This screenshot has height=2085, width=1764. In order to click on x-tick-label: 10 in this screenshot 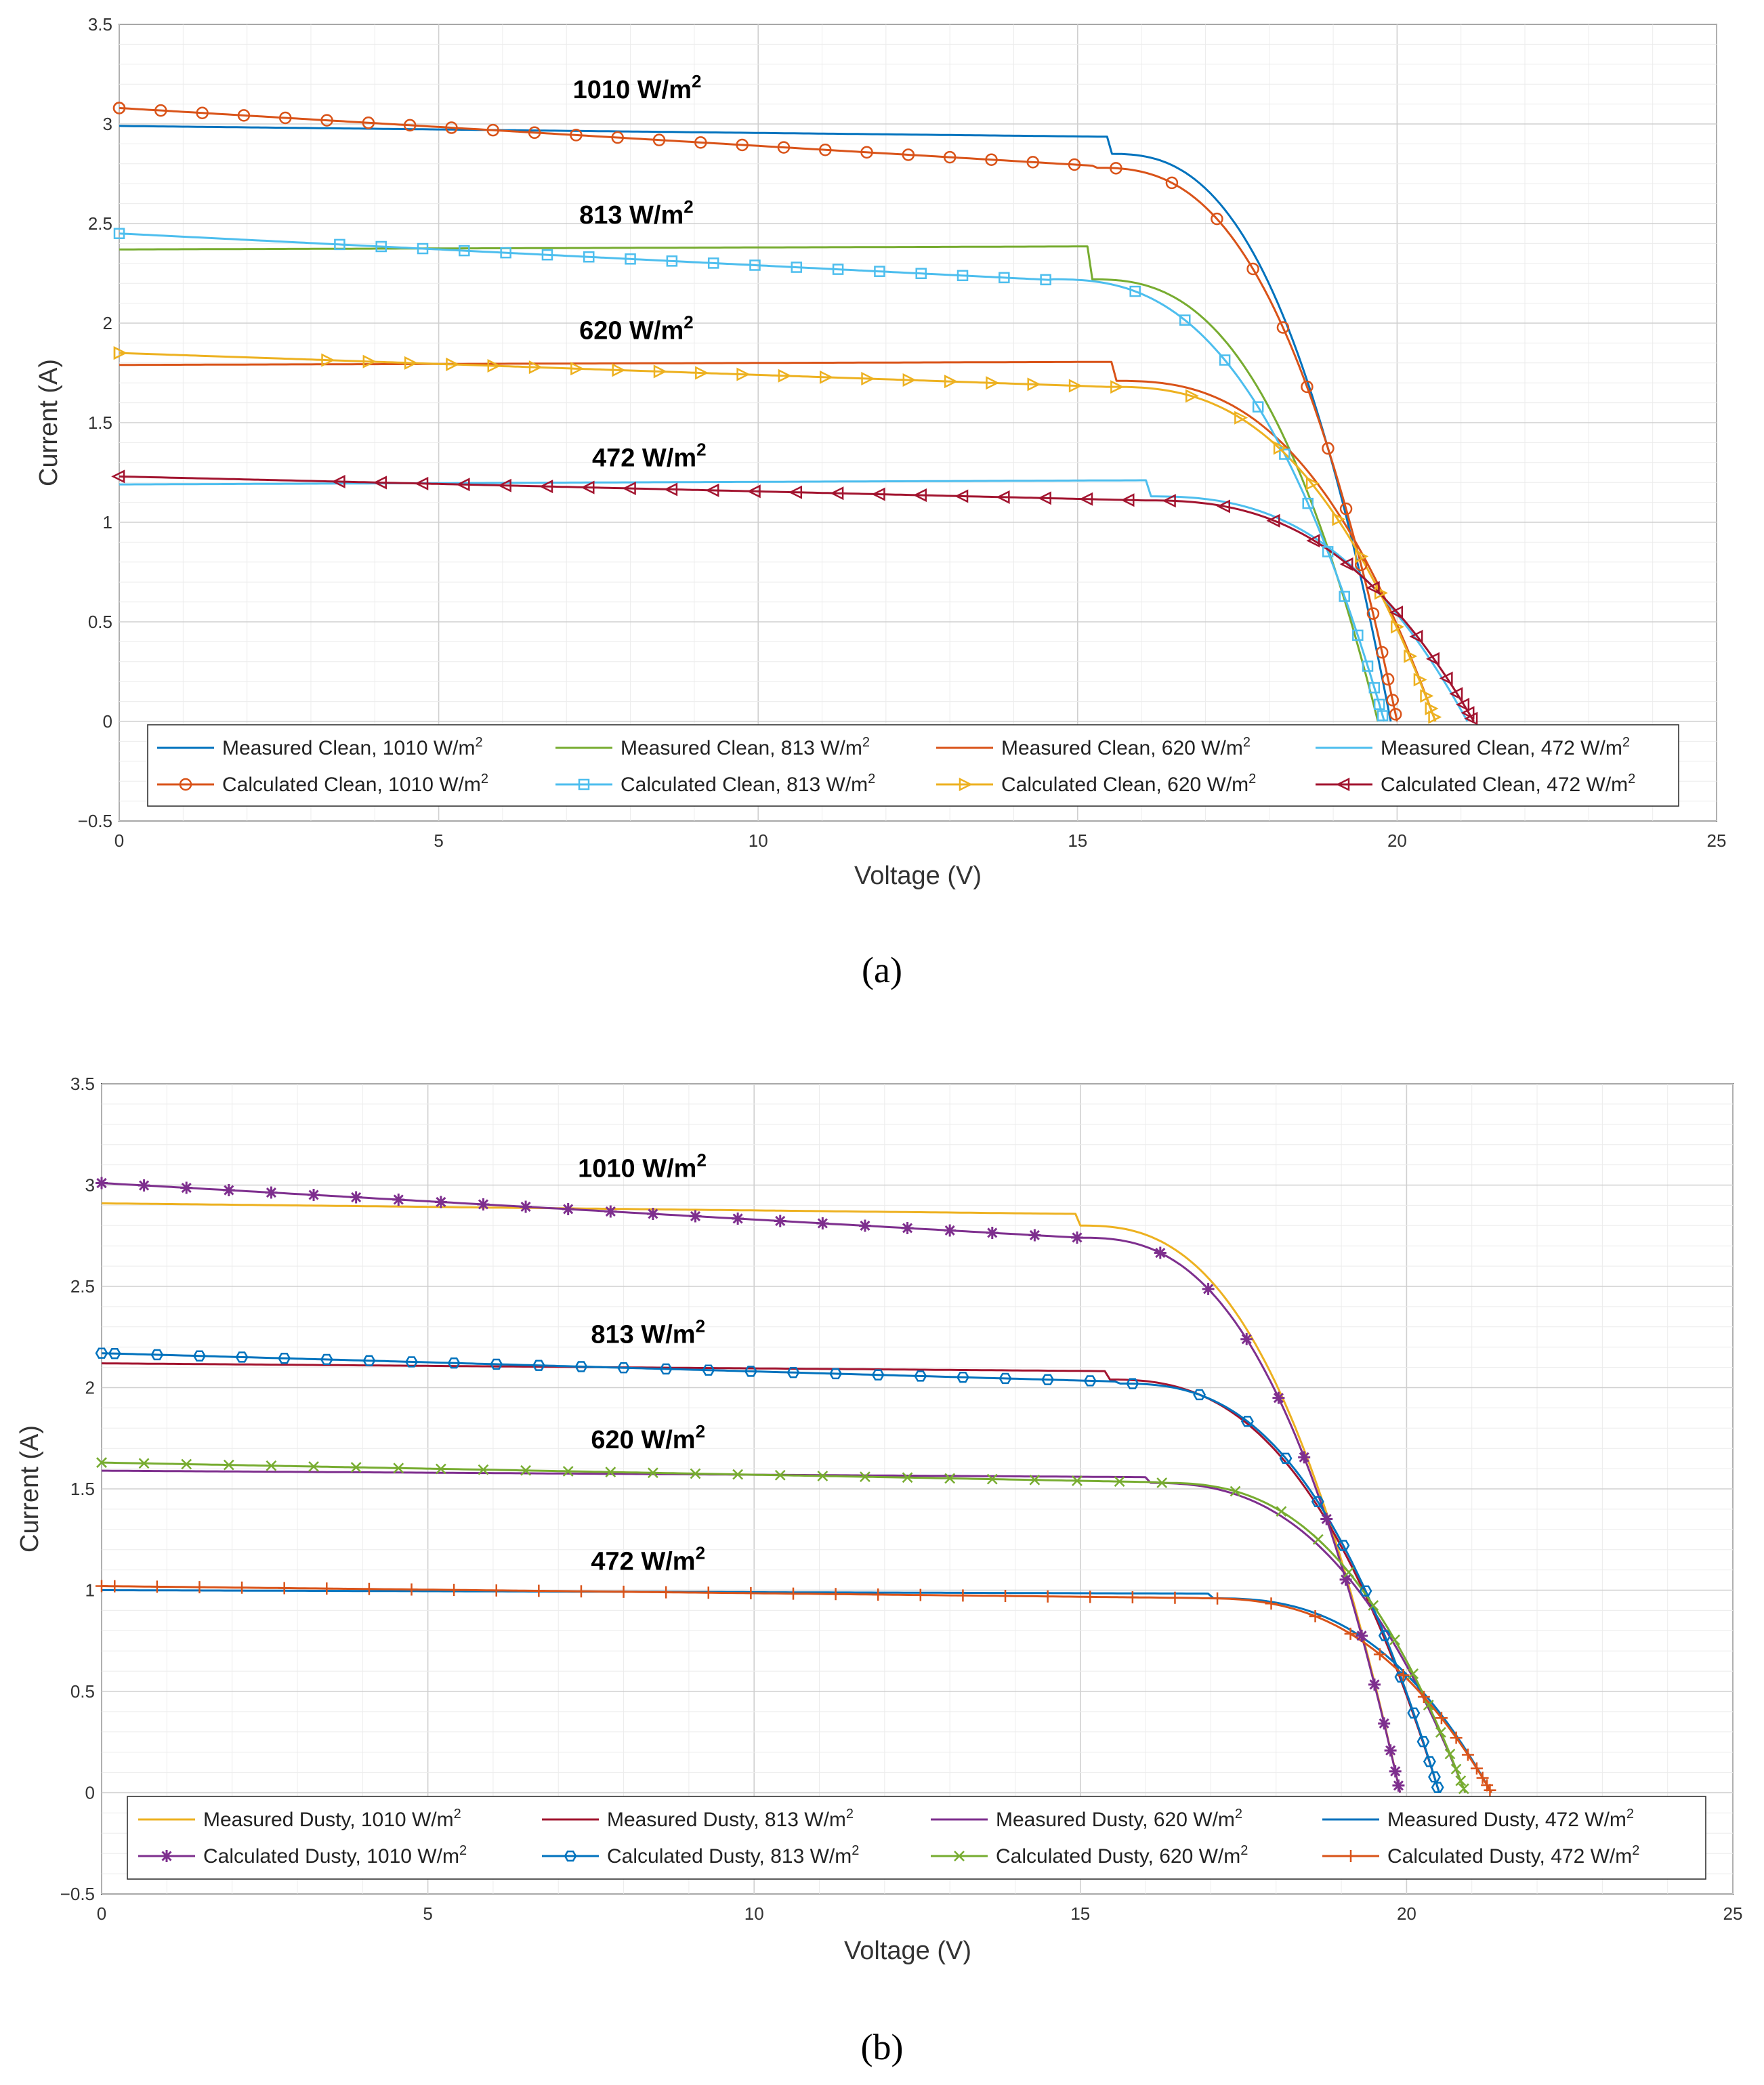, I will do `click(758, 841)`.